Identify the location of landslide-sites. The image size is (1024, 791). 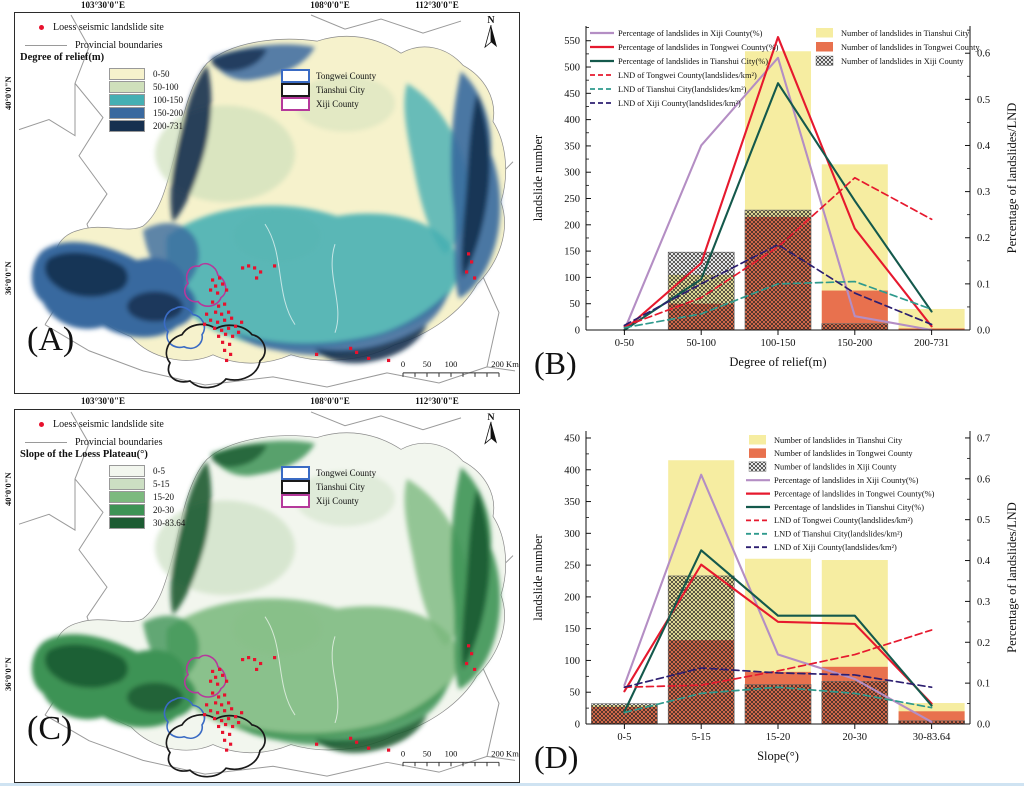
(340, 698).